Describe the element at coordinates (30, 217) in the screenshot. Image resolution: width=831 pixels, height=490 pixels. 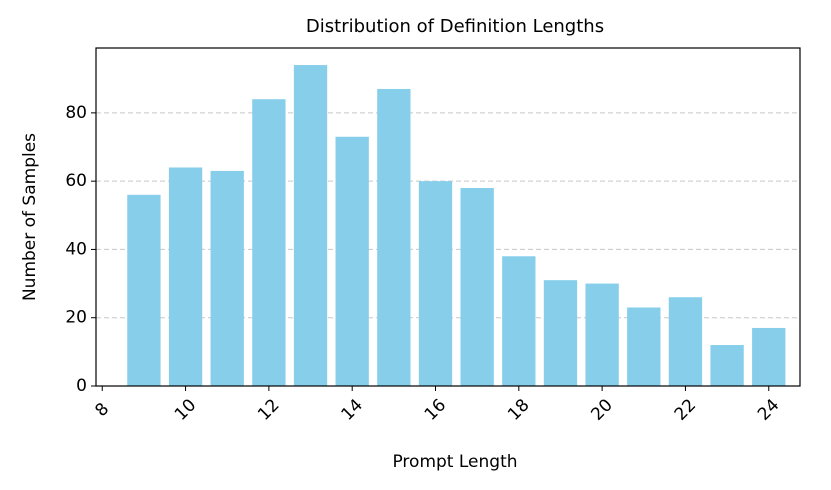
I see `y-axis-label: Number of Samples` at that location.